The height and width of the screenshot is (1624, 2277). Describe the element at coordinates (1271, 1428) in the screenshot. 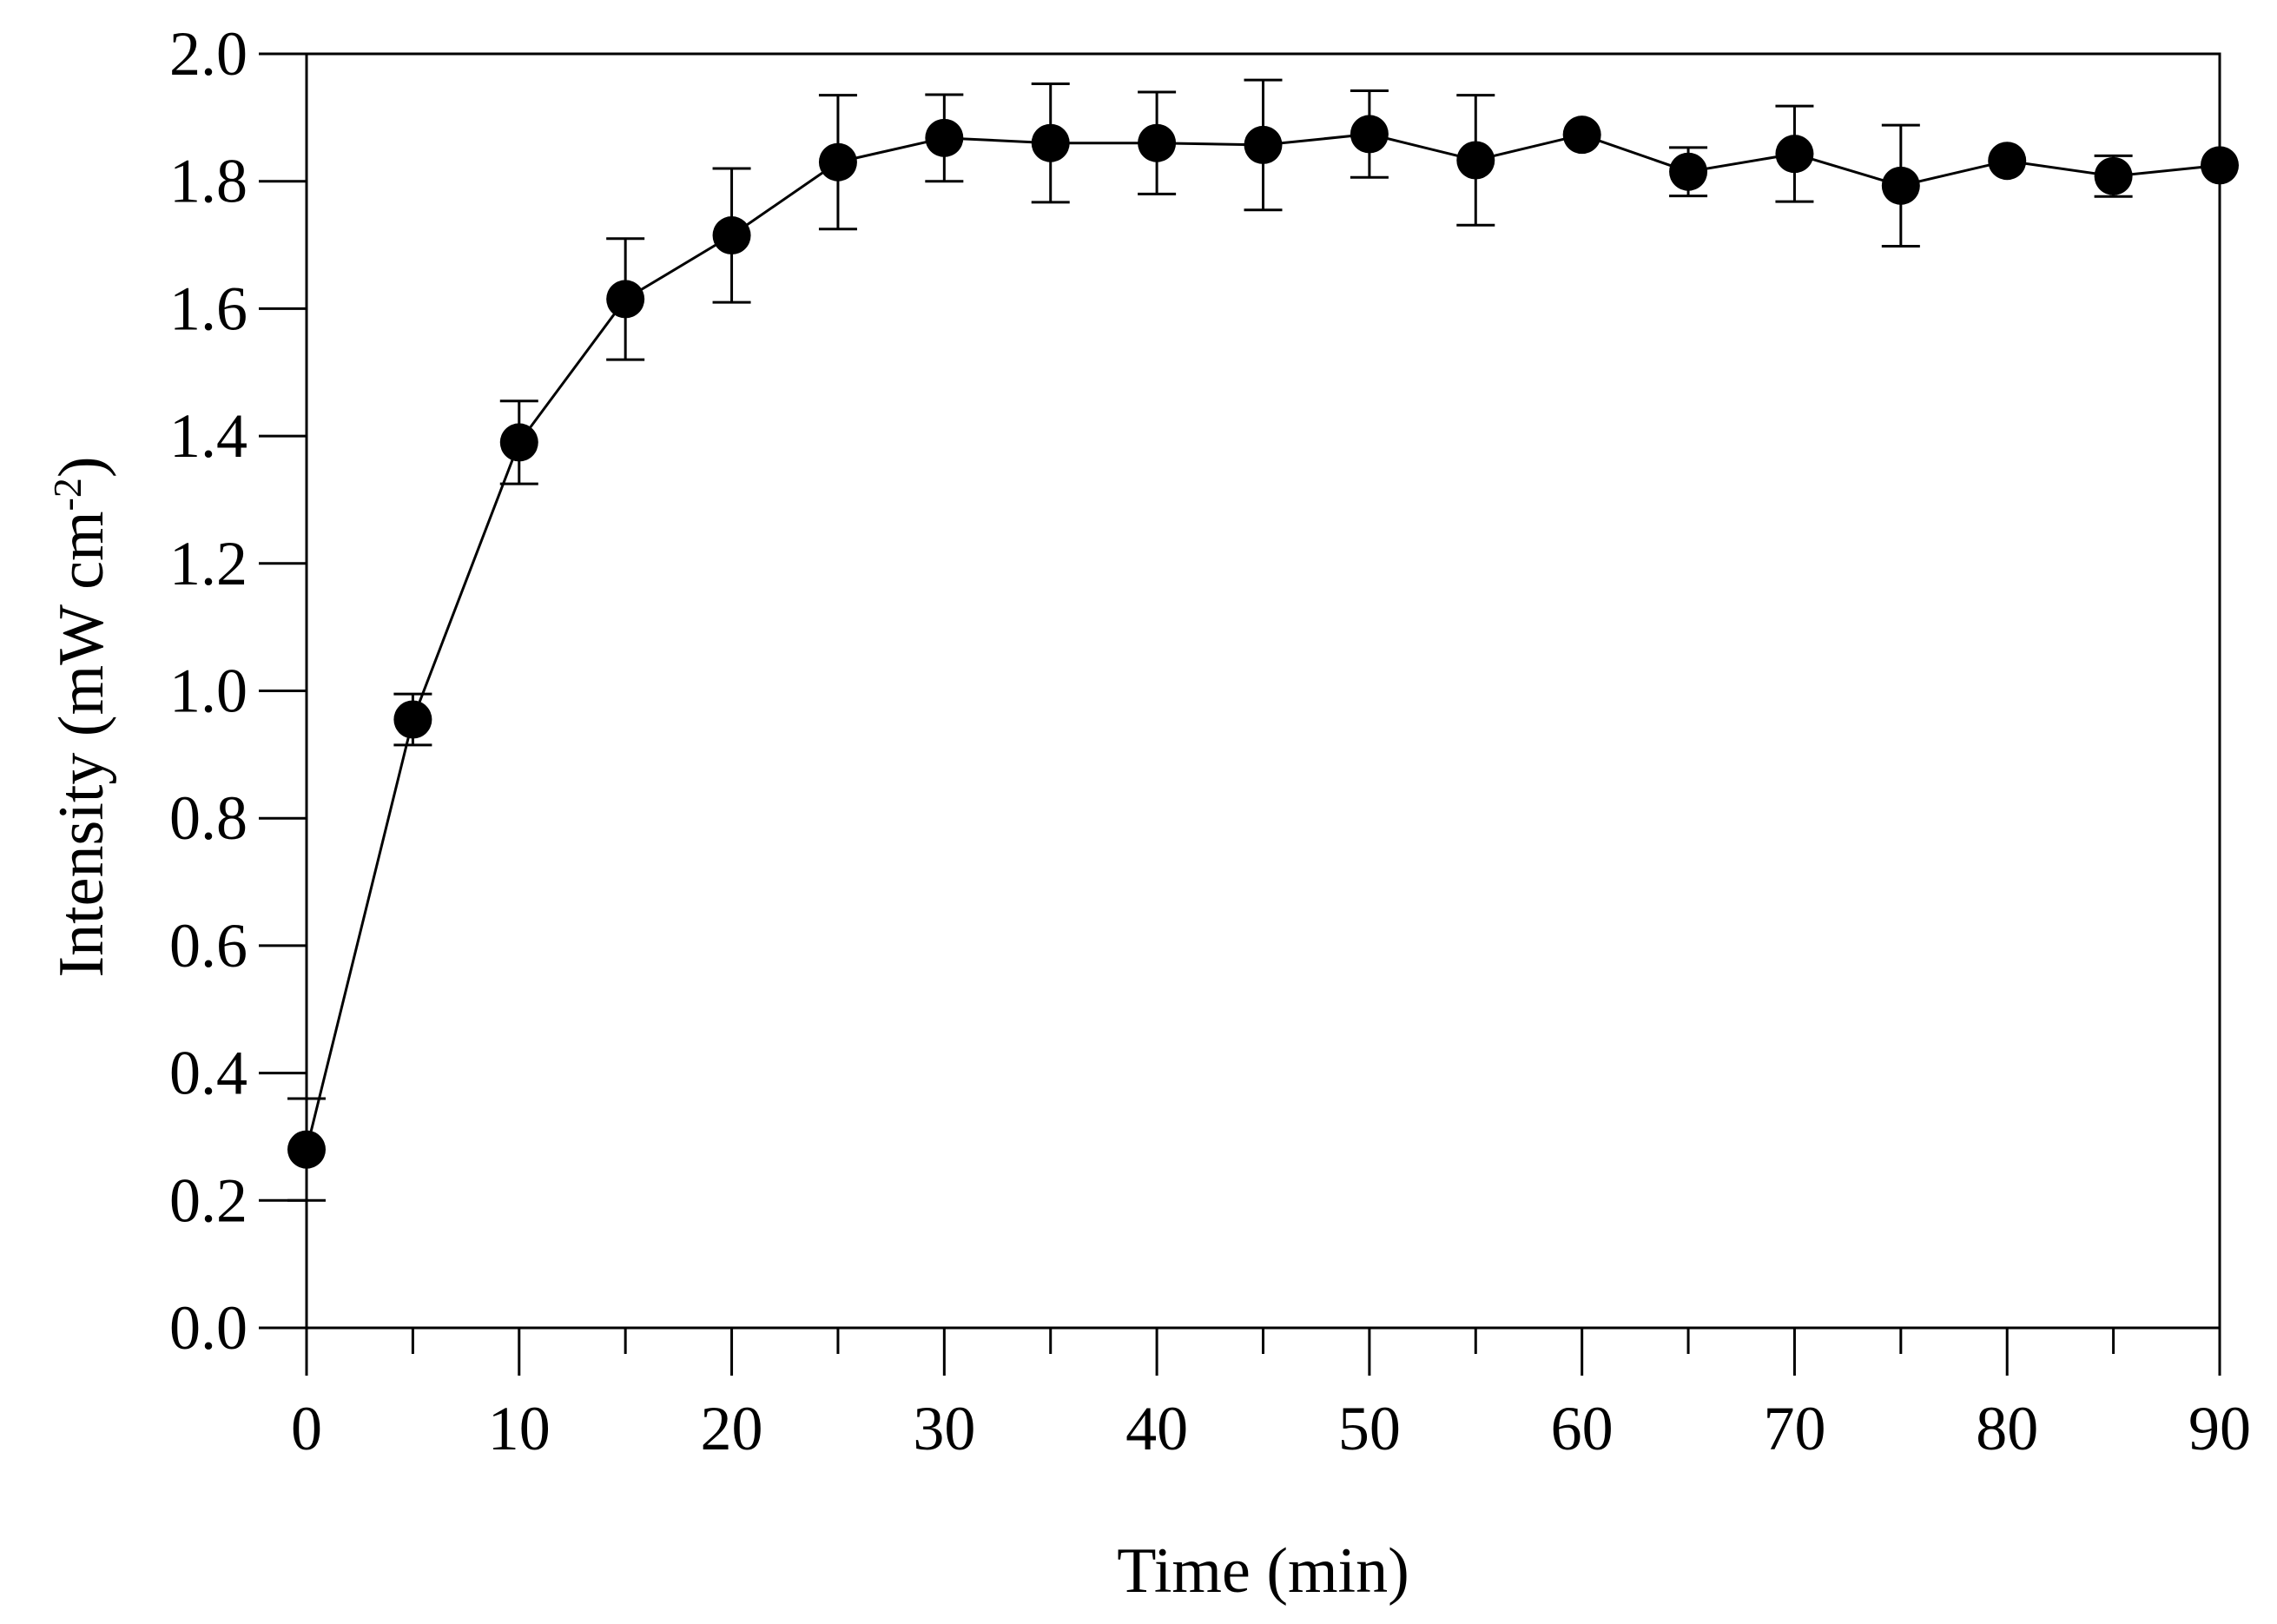

I see `x-axis-tick-labels: 0 10 20 30 40 50 60 70 80 90` at that location.